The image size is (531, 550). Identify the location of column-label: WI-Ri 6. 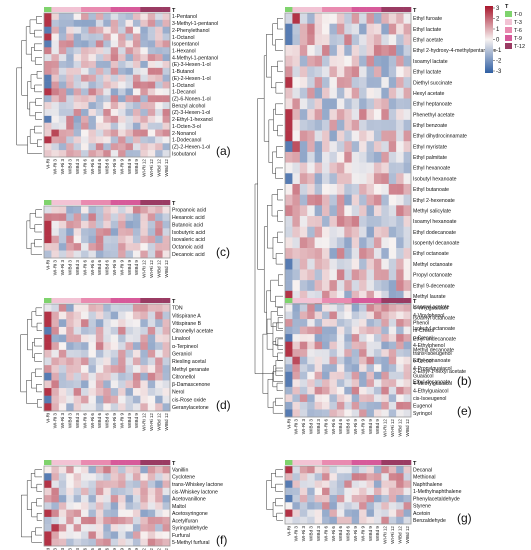
(92, 167).